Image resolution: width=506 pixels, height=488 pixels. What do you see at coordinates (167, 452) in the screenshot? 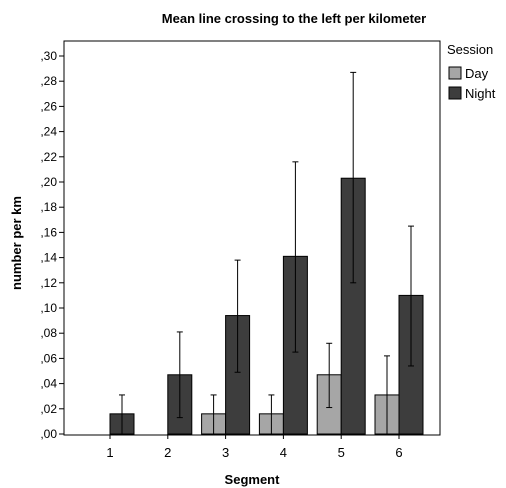
I see `x-tick-label: 2` at bounding box center [167, 452].